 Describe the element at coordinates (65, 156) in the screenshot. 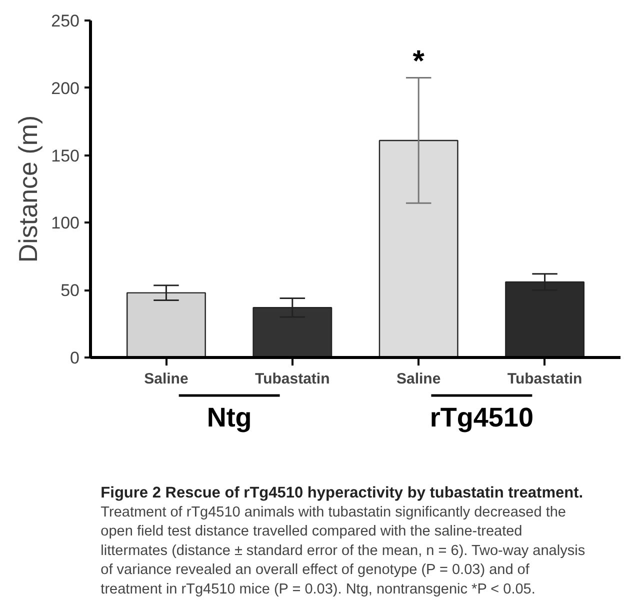

I see `y-tick-label: 150` at that location.